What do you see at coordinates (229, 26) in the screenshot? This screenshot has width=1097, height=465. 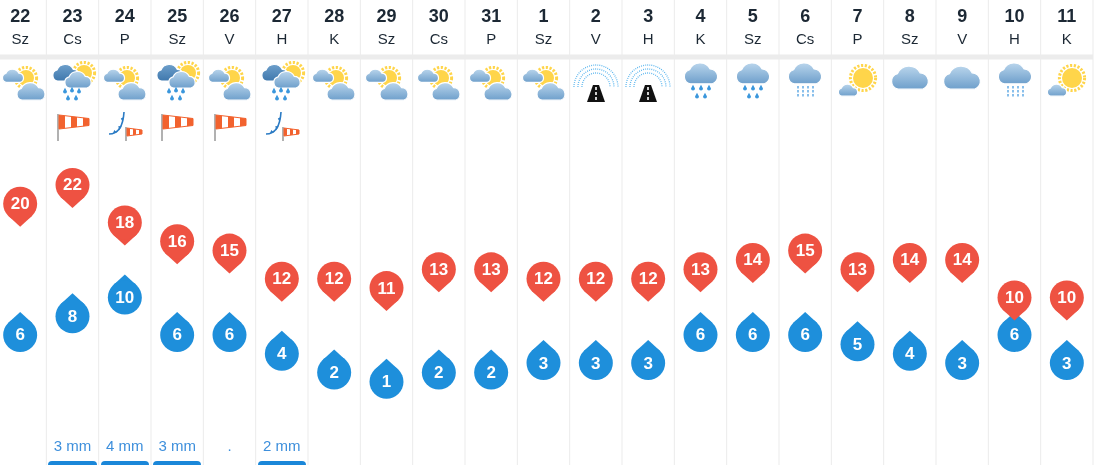 I see `x-tick-label: 26 V` at bounding box center [229, 26].